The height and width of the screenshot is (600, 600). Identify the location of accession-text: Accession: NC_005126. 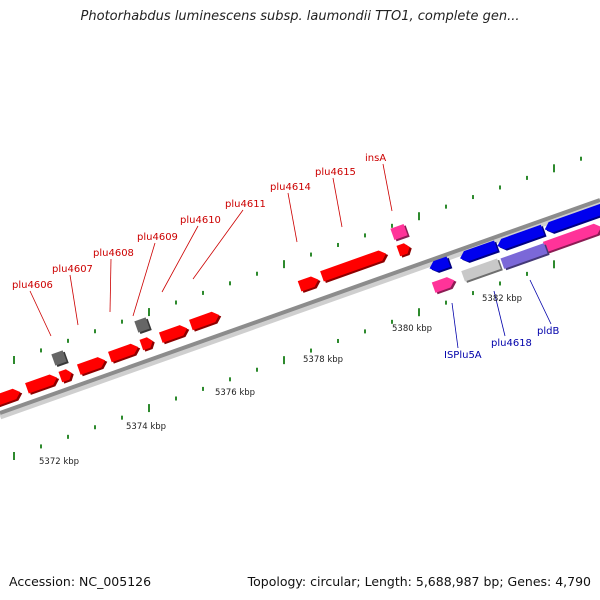
(80, 581).